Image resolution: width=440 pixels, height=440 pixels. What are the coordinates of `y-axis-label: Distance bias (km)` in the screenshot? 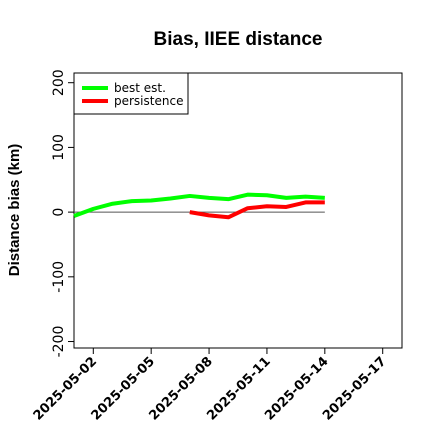 It's located at (14, 210).